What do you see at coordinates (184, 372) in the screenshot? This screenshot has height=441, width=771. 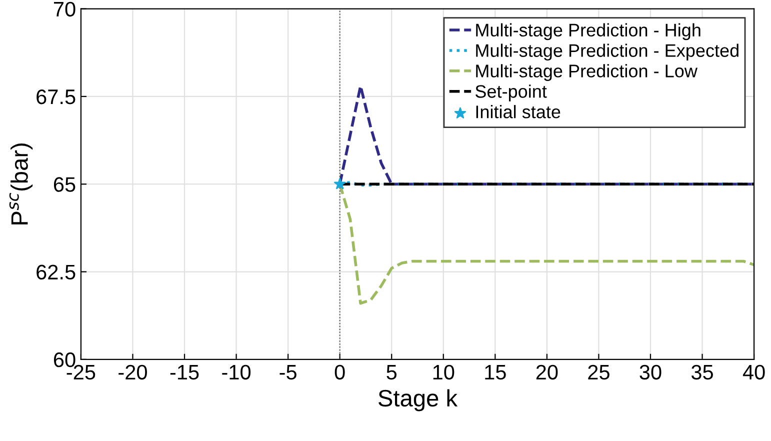 I see `x-tick-label: -15` at bounding box center [184, 372].